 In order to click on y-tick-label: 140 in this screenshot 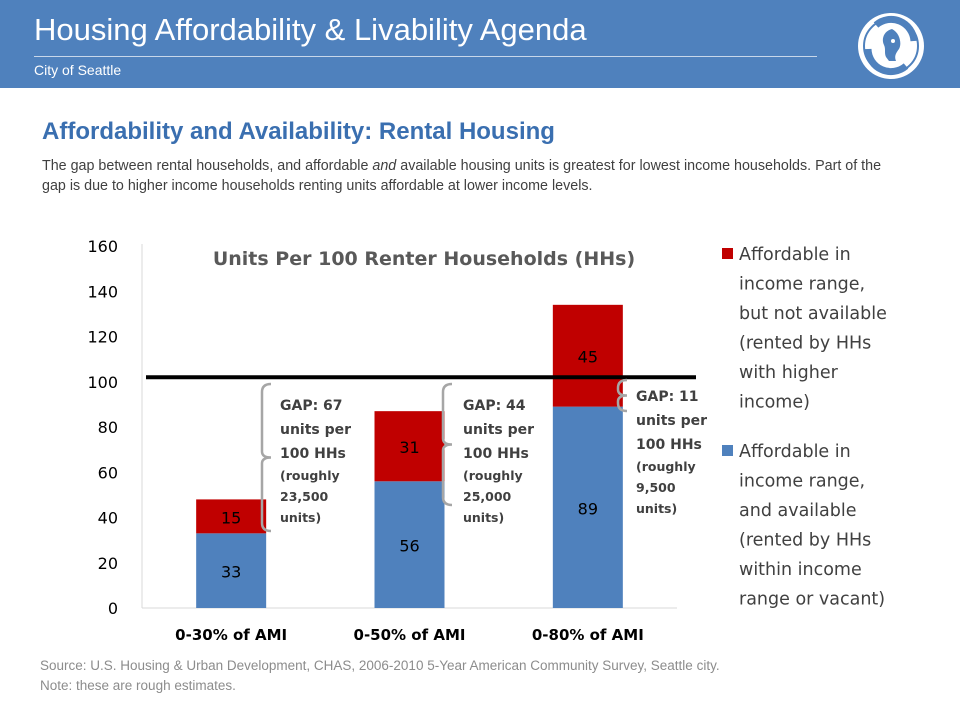, I will do `click(102, 291)`.